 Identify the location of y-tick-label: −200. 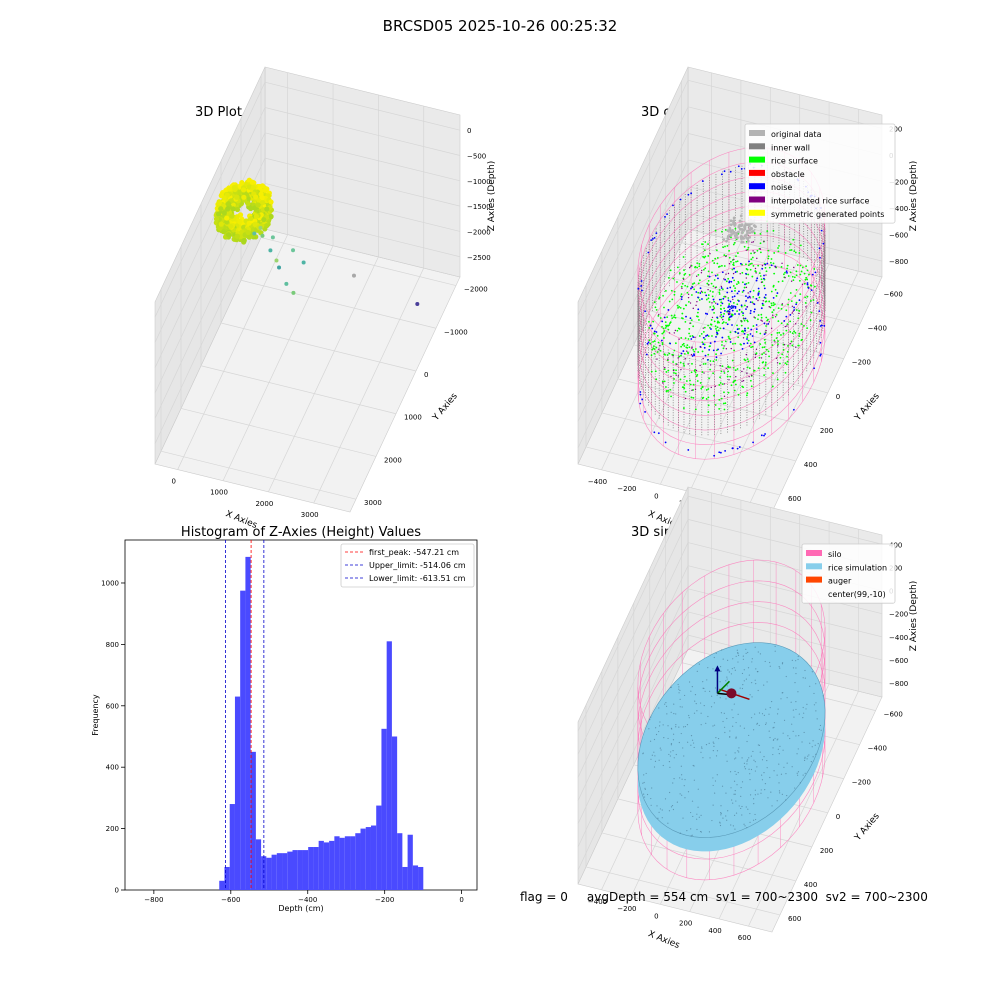
(861, 363).